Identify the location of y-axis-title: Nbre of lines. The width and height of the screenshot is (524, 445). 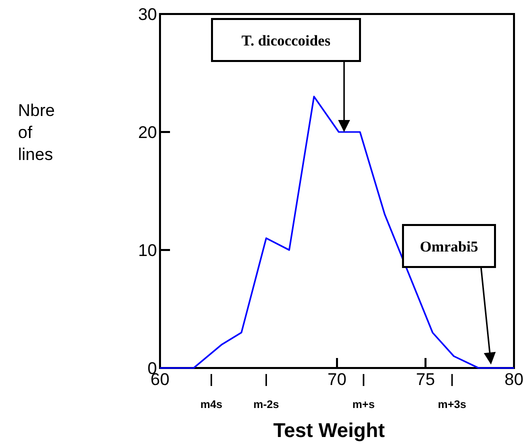
(36, 132).